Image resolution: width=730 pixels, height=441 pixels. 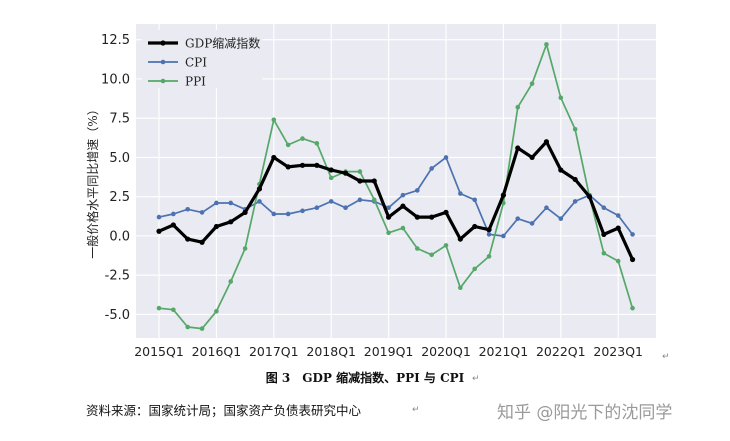 I want to click on x-tick-label: 2015Q1, so click(x=159, y=351).